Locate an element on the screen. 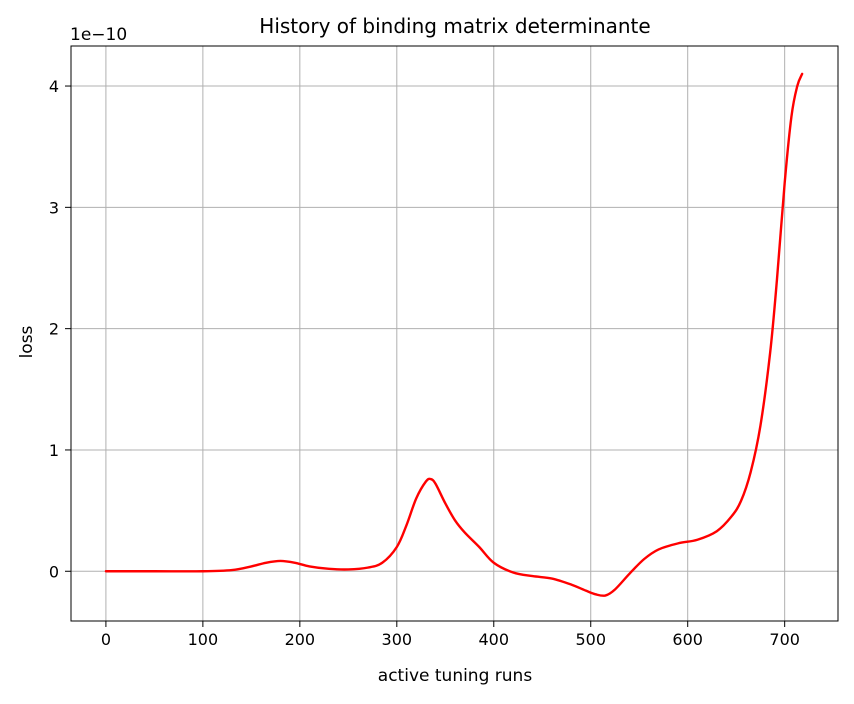  y-axis-label: loss is located at coordinates (27, 341).